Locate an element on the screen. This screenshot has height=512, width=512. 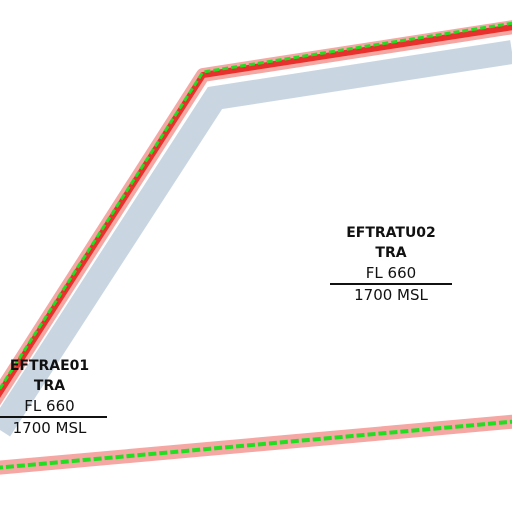
area-name: EFTRATU02 TRA is located at coordinates (391, 243).